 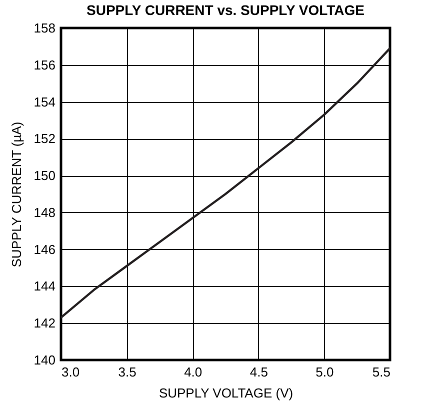 I want to click on x-tick-label: 4.0, so click(x=193, y=372).